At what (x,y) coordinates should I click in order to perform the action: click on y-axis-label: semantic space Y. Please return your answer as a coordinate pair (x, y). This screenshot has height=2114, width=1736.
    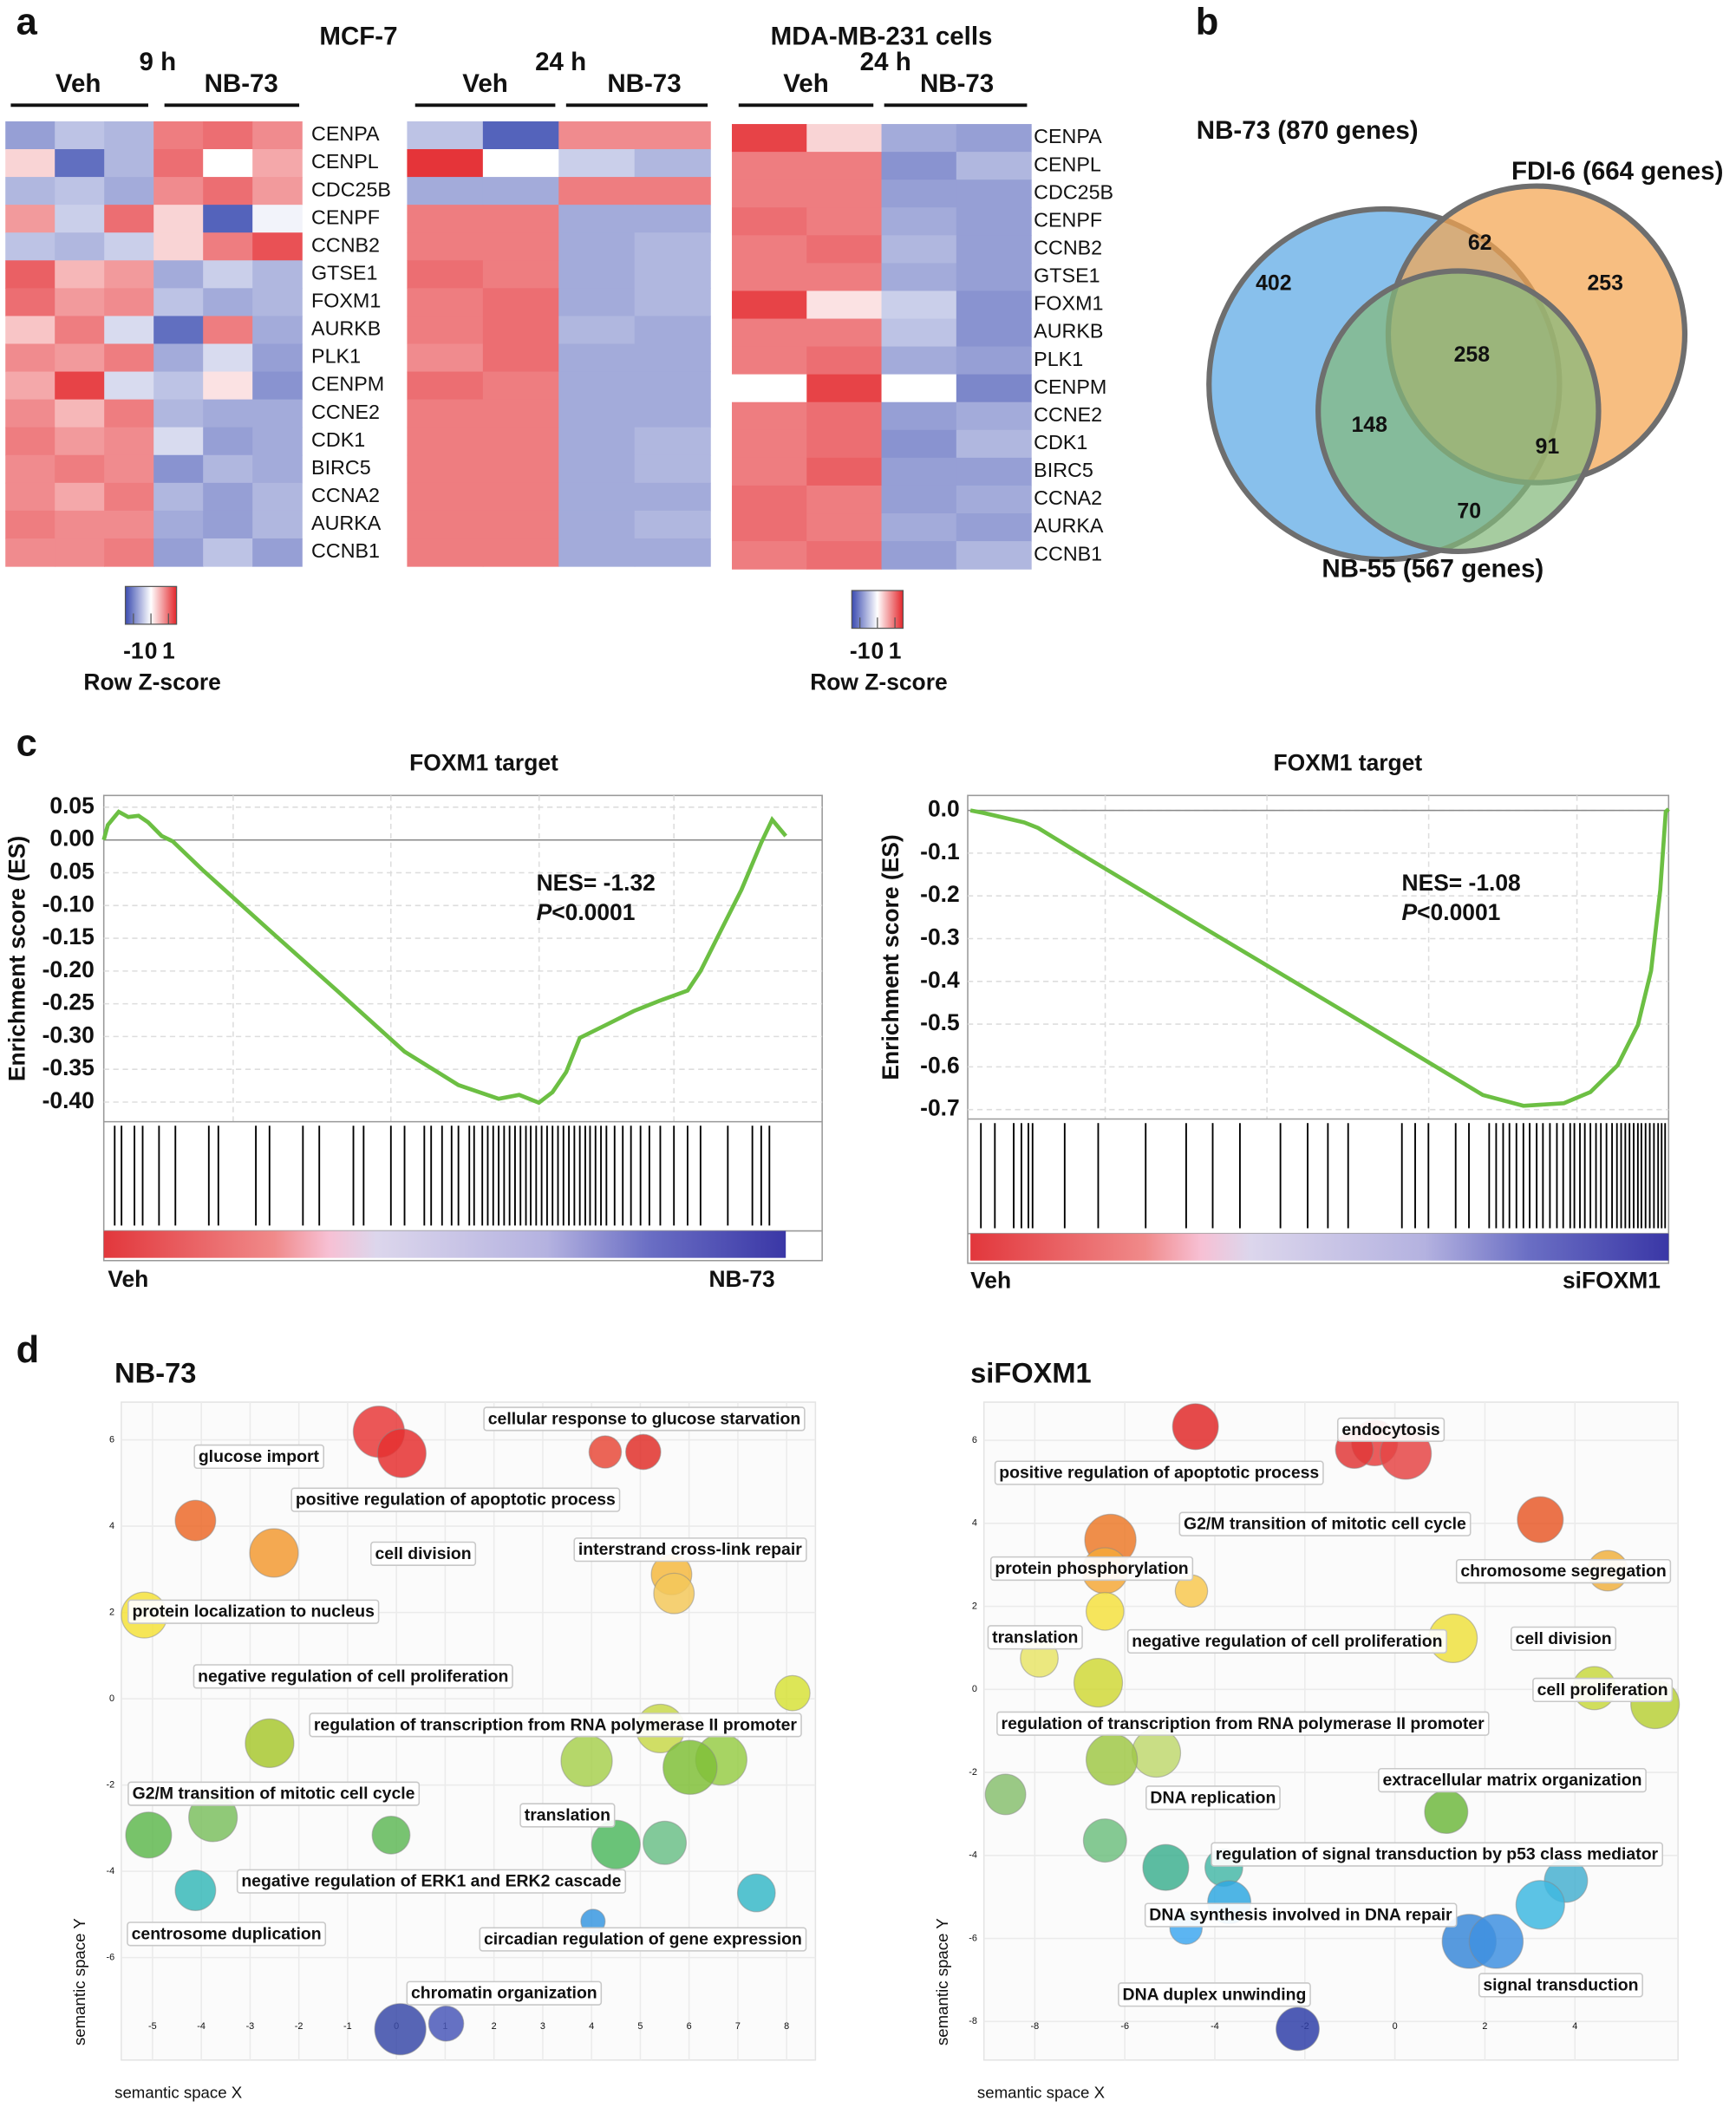
    Looking at the image, I should click on (942, 1982).